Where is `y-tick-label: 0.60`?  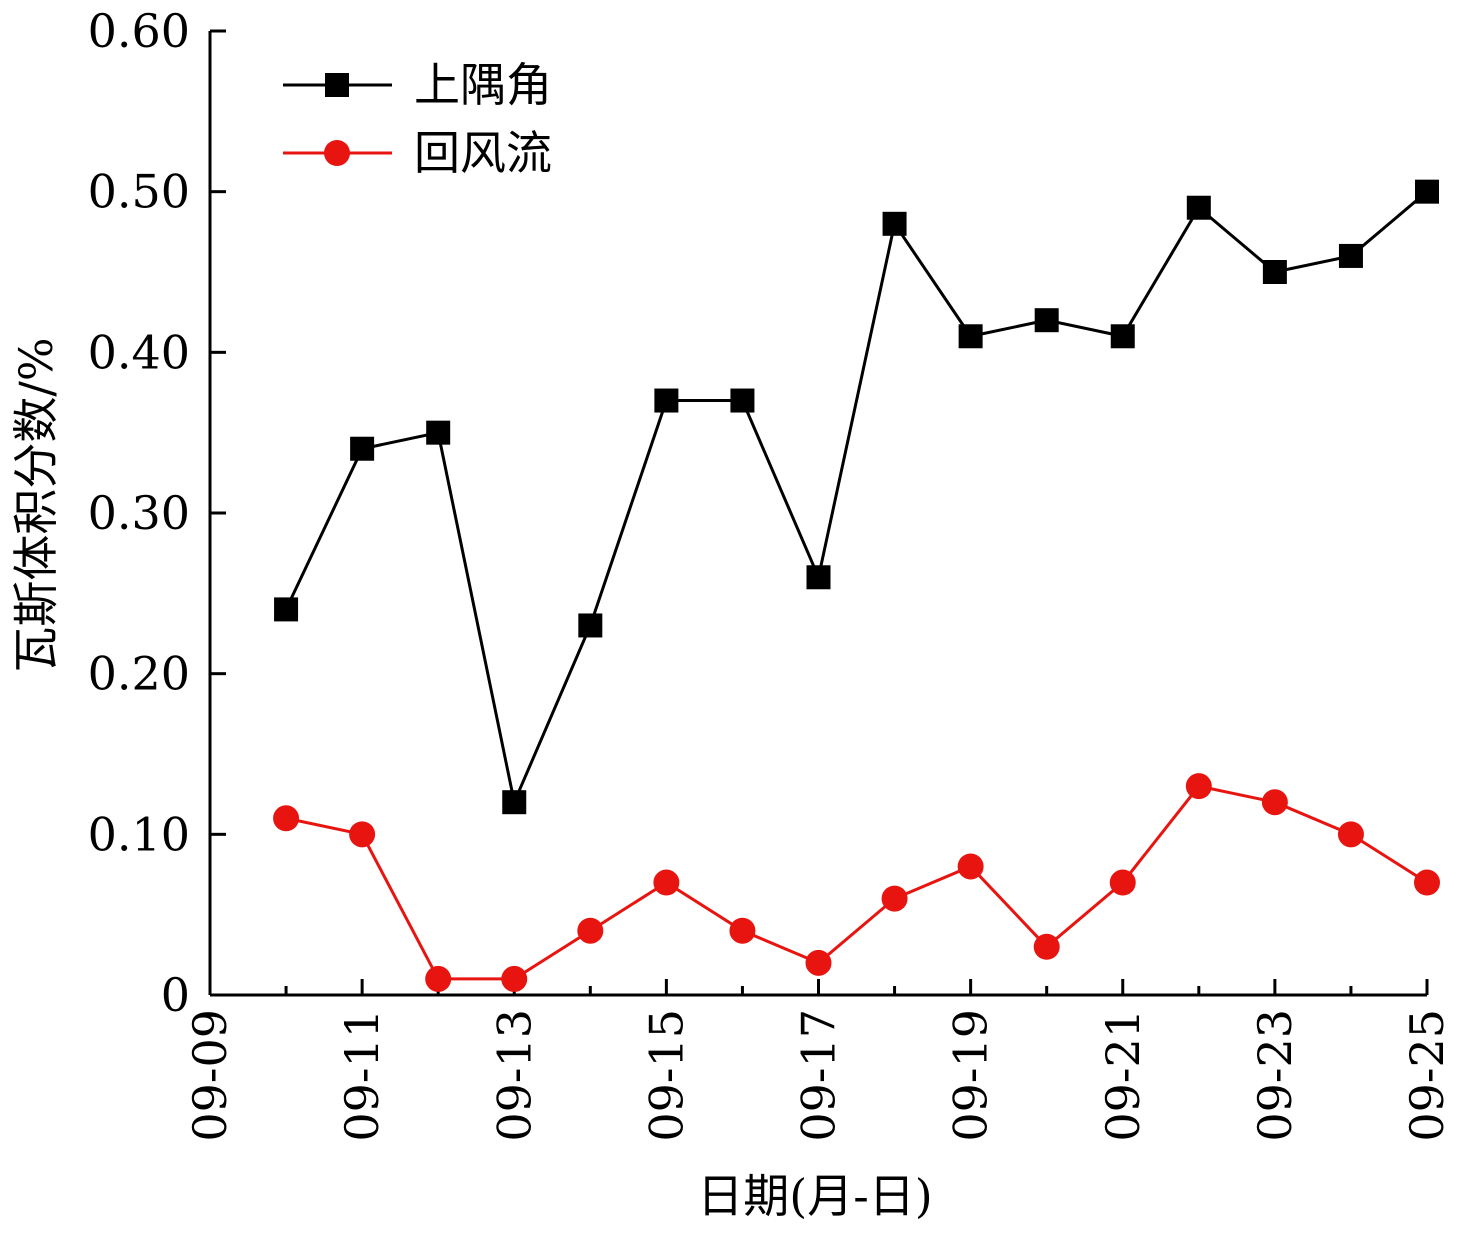
y-tick-label: 0.60 is located at coordinates (139, 31).